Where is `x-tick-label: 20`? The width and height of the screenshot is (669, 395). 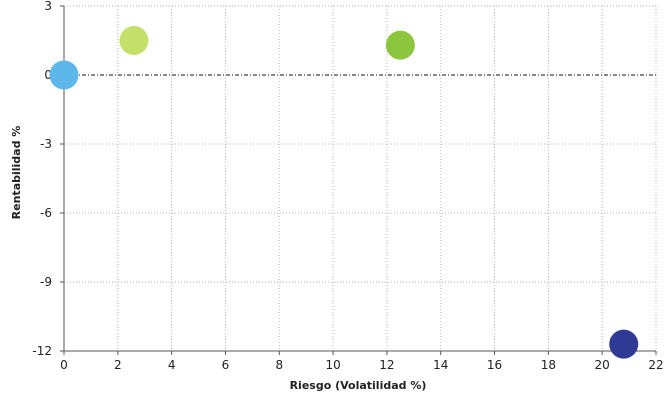 x-tick-label: 20 is located at coordinates (602, 365).